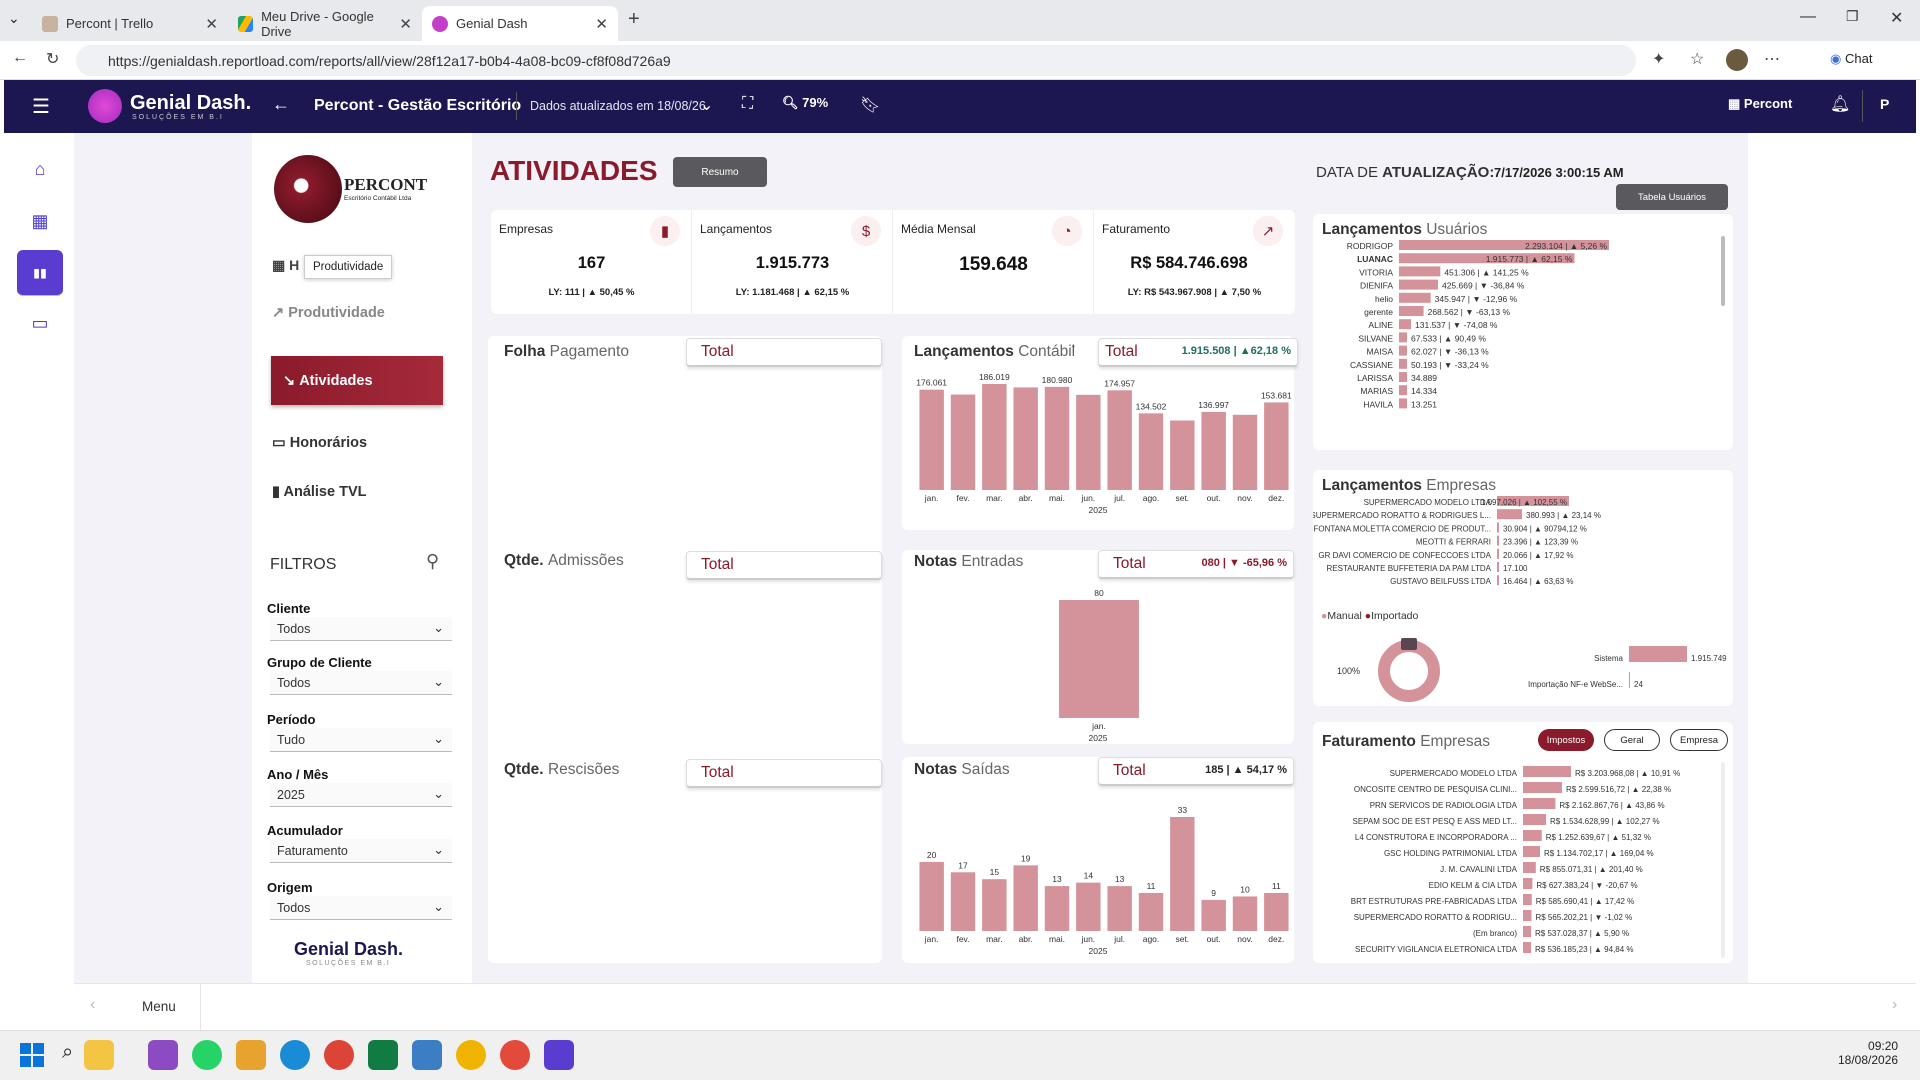  What do you see at coordinates (41, 107) in the screenshot?
I see `hamburger-icon: ☰` at bounding box center [41, 107].